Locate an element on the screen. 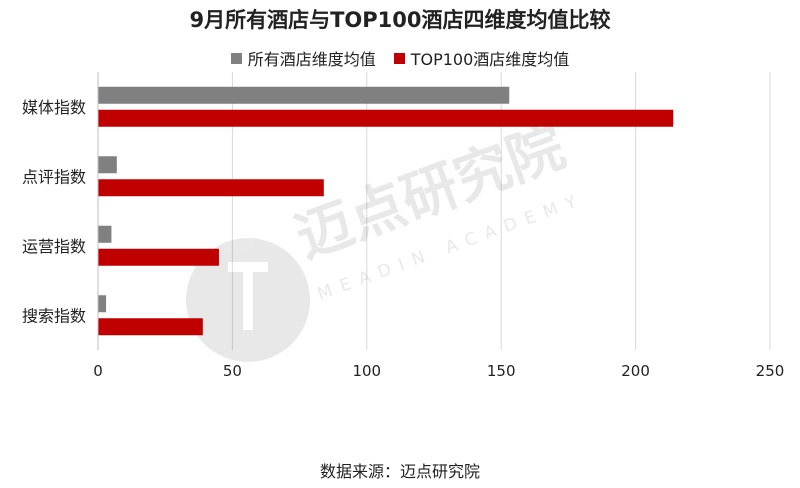 Image resolution: width=800 pixels, height=488 pixels. category-label: 点评指数 is located at coordinates (54, 176).